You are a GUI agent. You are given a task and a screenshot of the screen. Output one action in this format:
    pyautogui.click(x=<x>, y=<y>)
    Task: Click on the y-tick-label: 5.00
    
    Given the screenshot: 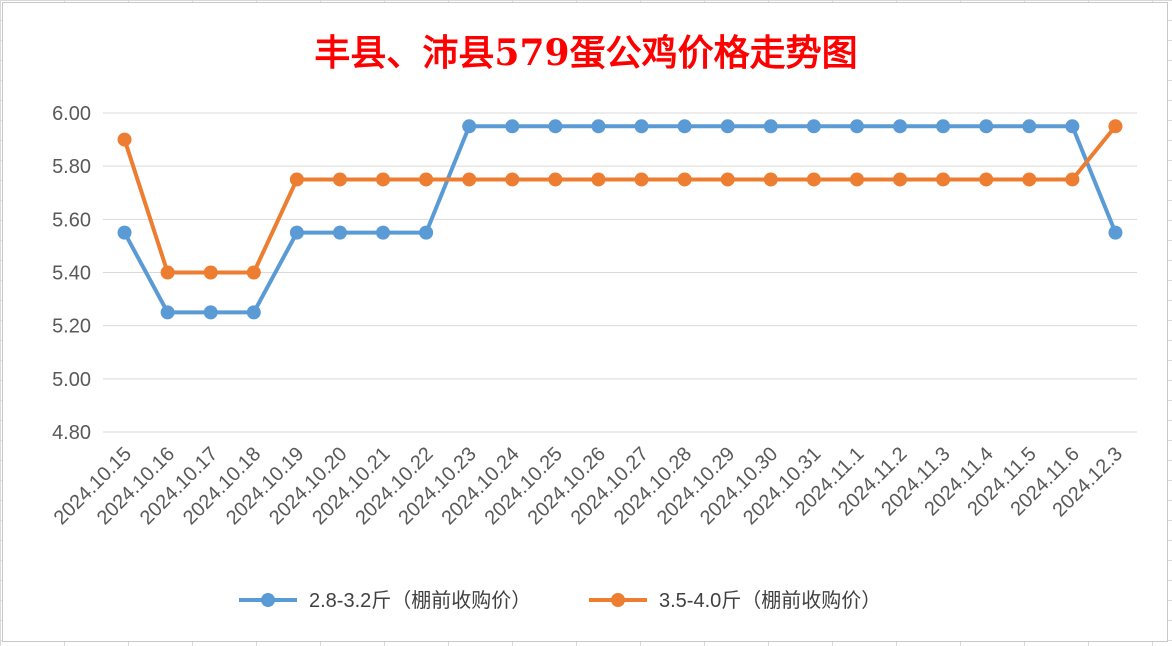 What is the action you would take?
    pyautogui.click(x=71, y=380)
    